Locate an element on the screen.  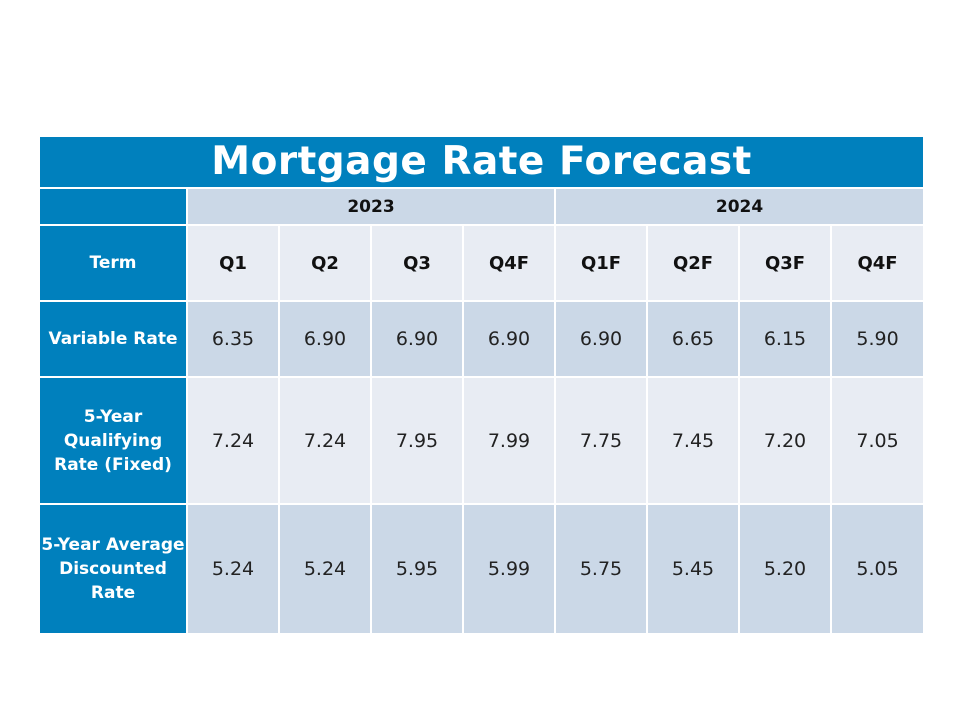
rate-value: 6.15 is located at coordinates (785, 339).